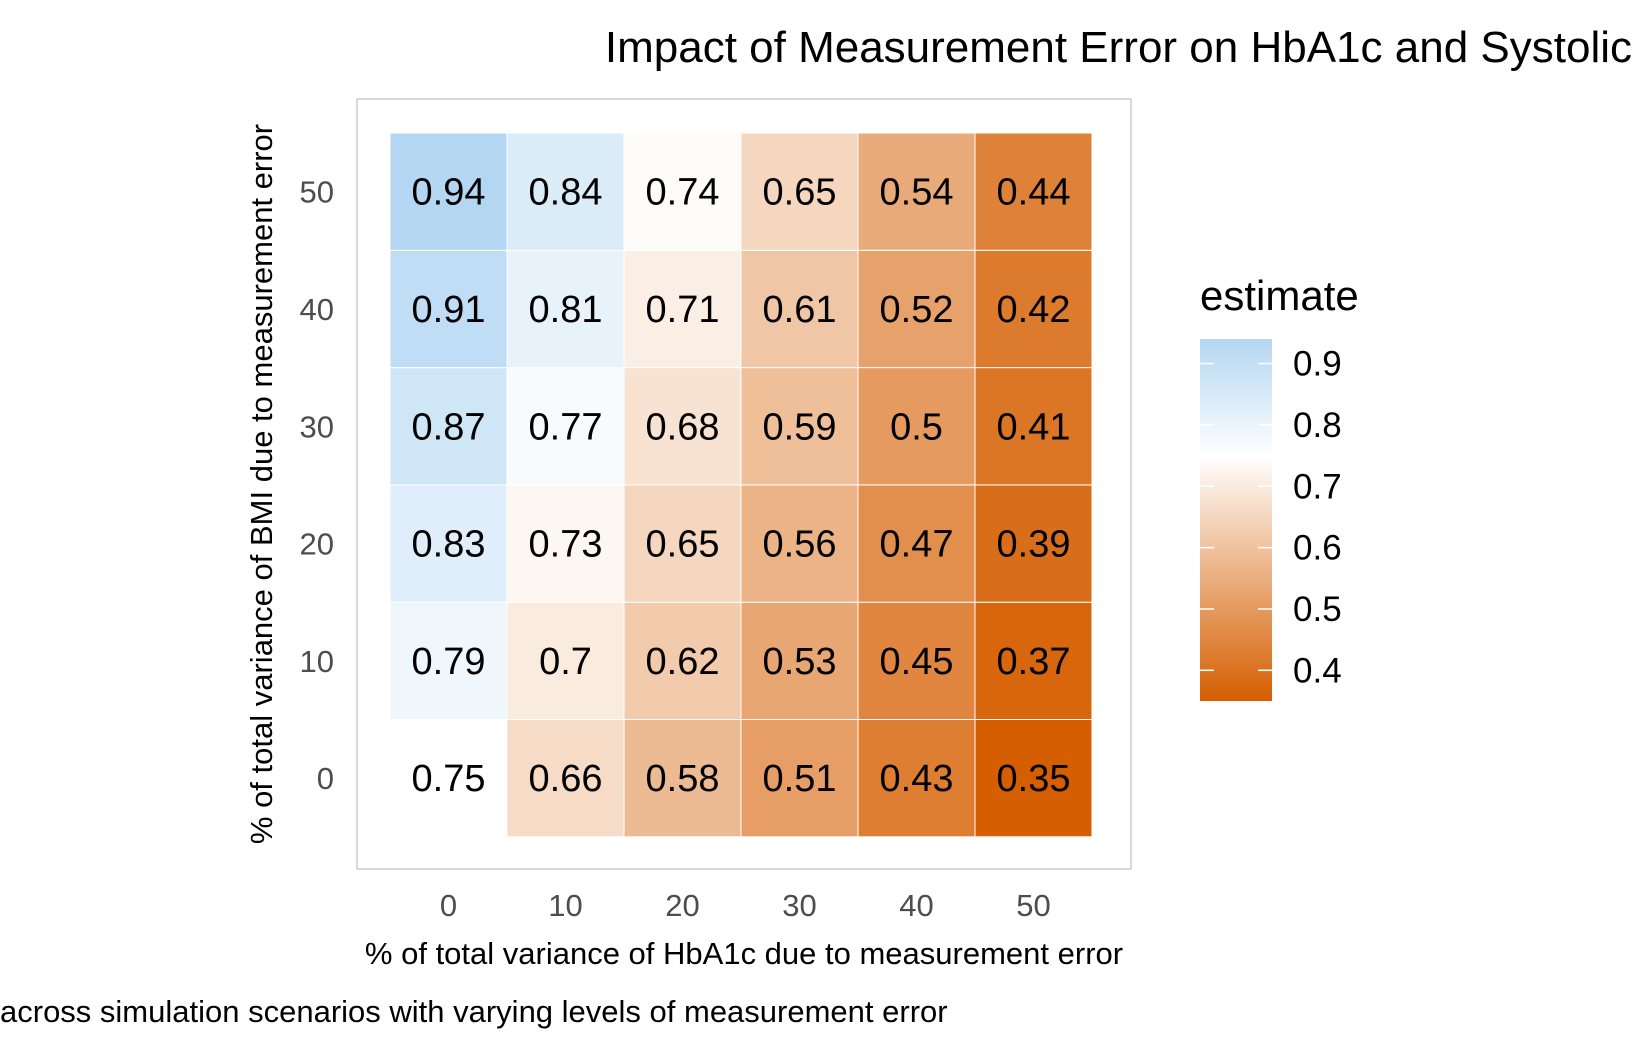 The image size is (1649, 1049). I want to click on cell-value-label: 0.66, so click(566, 779).